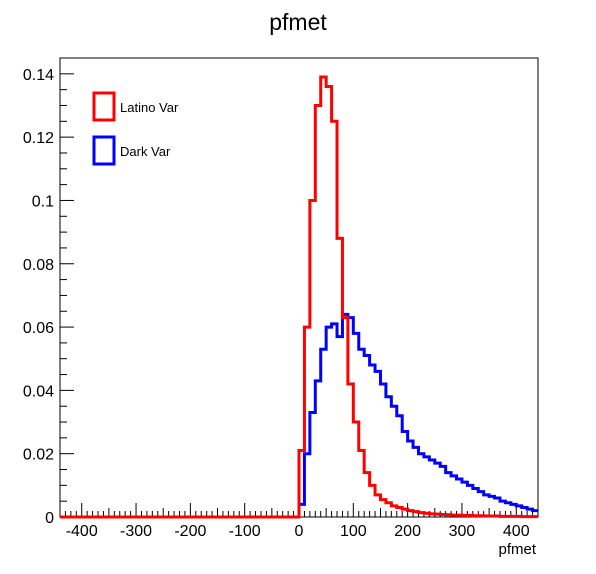 The height and width of the screenshot is (574, 596). Describe the element at coordinates (353, 531) in the screenshot. I see `x-tick-label: 100` at that location.